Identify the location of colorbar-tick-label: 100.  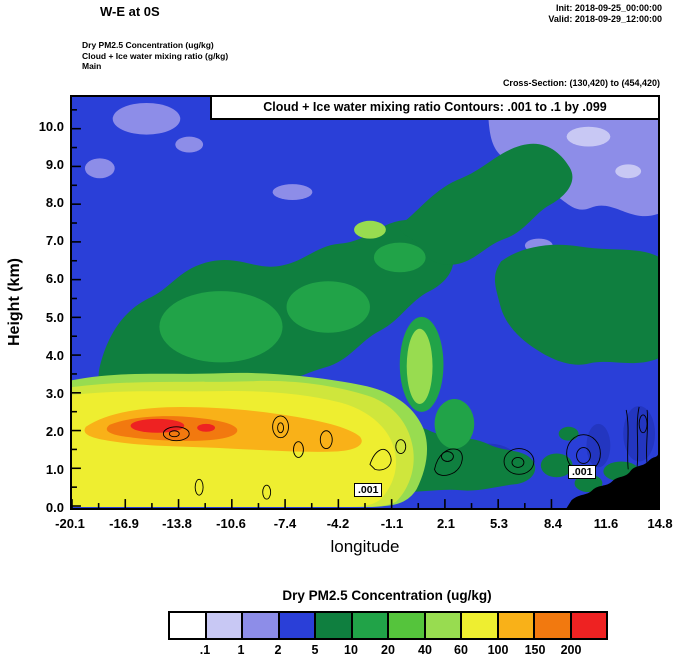
(498, 650).